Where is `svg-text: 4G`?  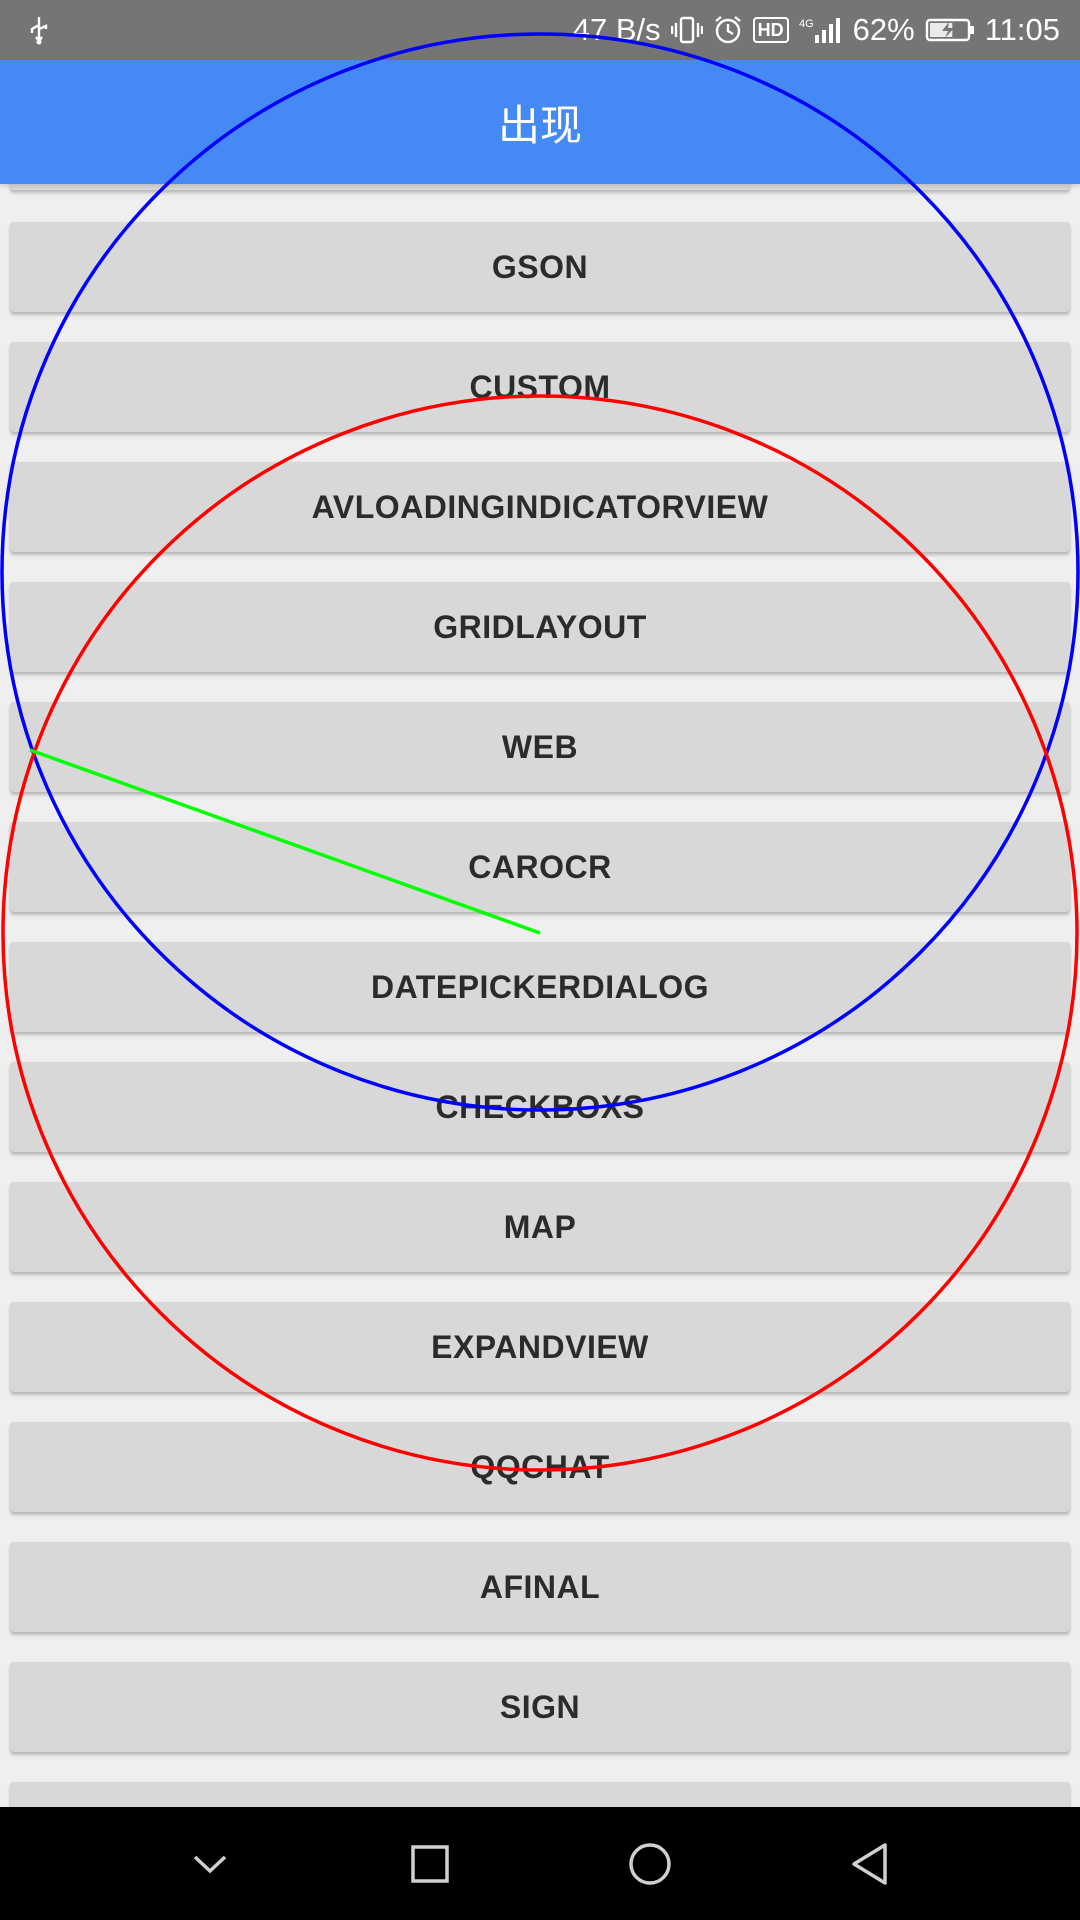 svg-text: 4G is located at coordinates (806, 24).